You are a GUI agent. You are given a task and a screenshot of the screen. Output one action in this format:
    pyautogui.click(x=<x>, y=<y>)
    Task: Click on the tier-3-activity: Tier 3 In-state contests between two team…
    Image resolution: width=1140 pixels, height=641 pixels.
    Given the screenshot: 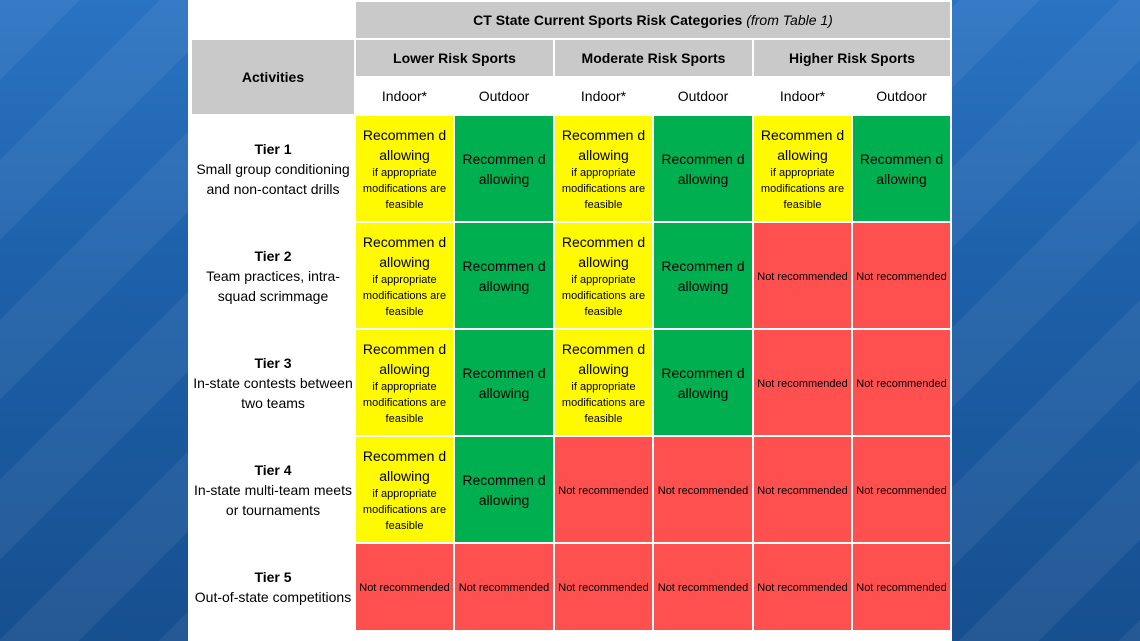 What is the action you would take?
    pyautogui.click(x=273, y=382)
    